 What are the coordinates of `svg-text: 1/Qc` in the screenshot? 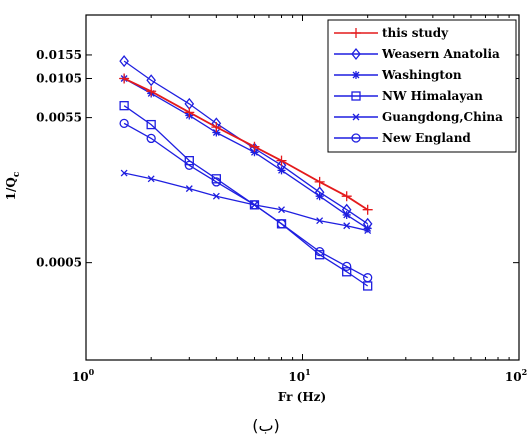 It's located at (13, 185).